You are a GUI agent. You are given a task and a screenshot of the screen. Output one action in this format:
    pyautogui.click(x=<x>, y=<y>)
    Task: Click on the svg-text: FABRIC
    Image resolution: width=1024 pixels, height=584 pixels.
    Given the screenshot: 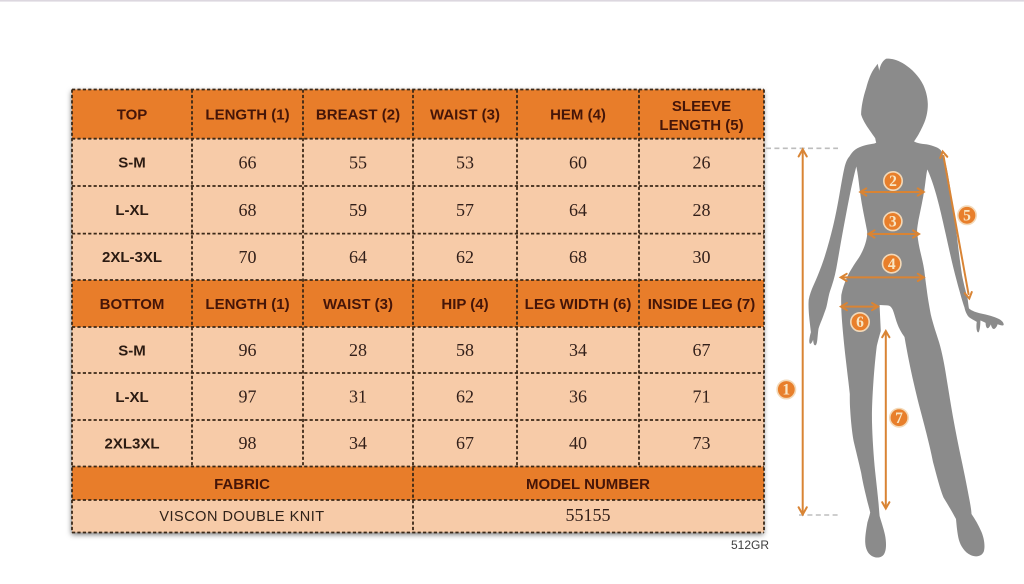 What is the action you would take?
    pyautogui.click(x=242, y=484)
    